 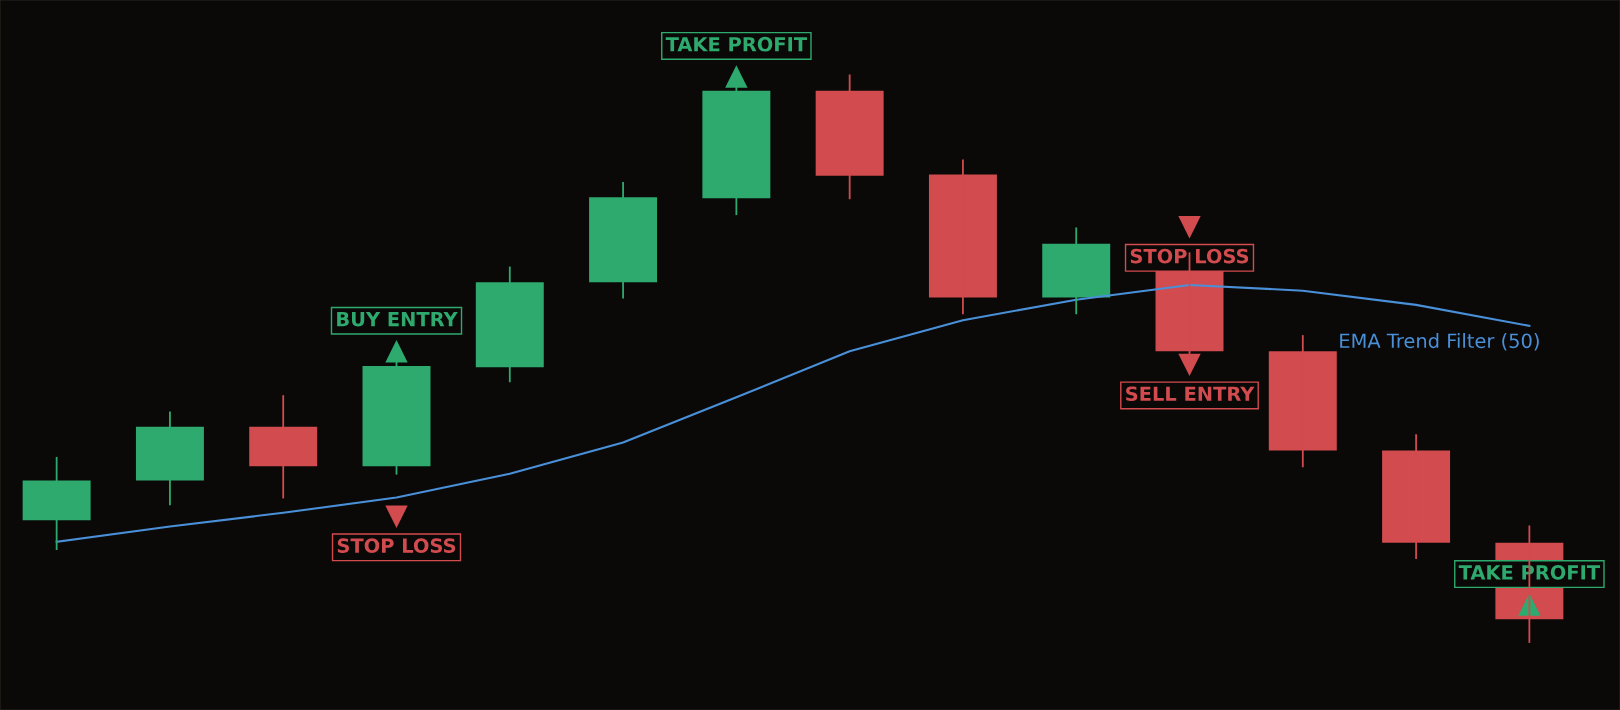 What do you see at coordinates (736, 44) in the screenshot?
I see `series-label: TAKE PROFIT` at bounding box center [736, 44].